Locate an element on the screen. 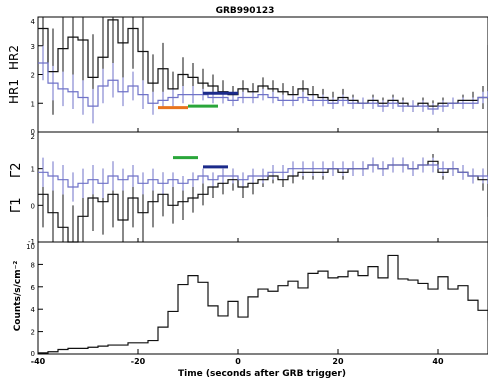  x-axis-label: Time (seconds after GRB trigger) is located at coordinates (262, 374).